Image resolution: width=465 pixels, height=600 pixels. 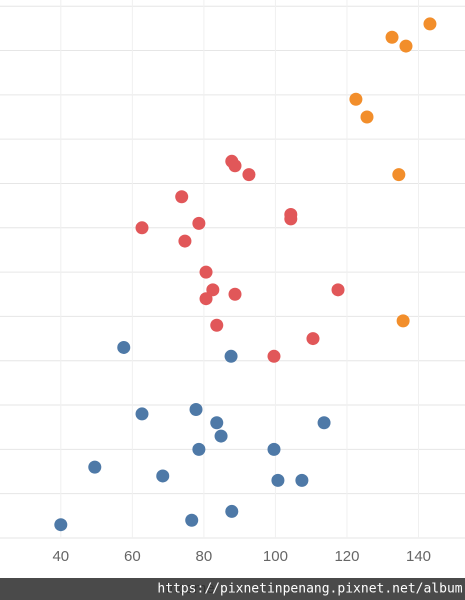 What do you see at coordinates (60, 556) in the screenshot?
I see `x-tick-label: 40` at bounding box center [60, 556].